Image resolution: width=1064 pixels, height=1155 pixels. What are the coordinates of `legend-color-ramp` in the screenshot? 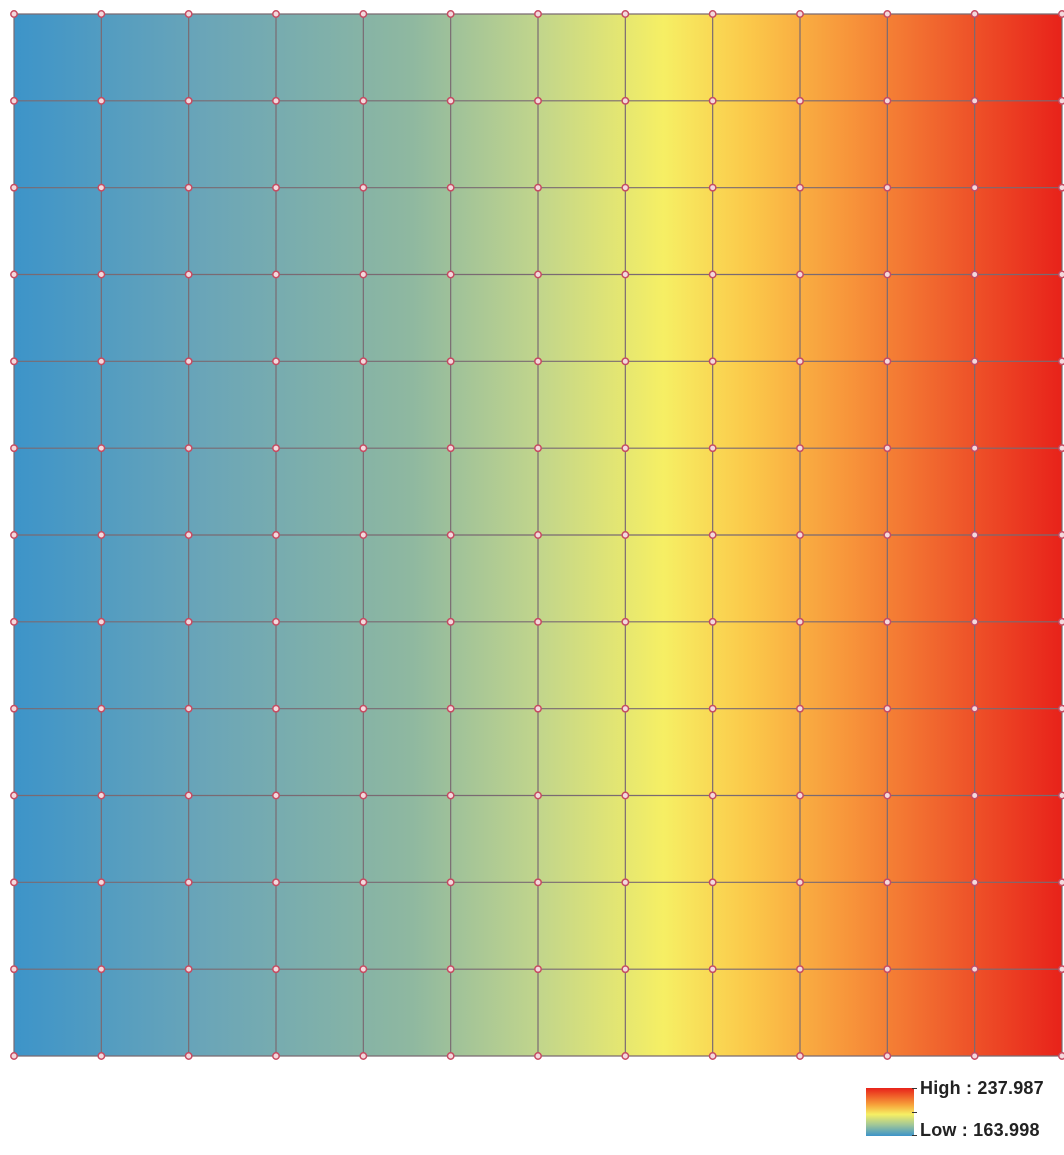 It's located at (890, 1112).